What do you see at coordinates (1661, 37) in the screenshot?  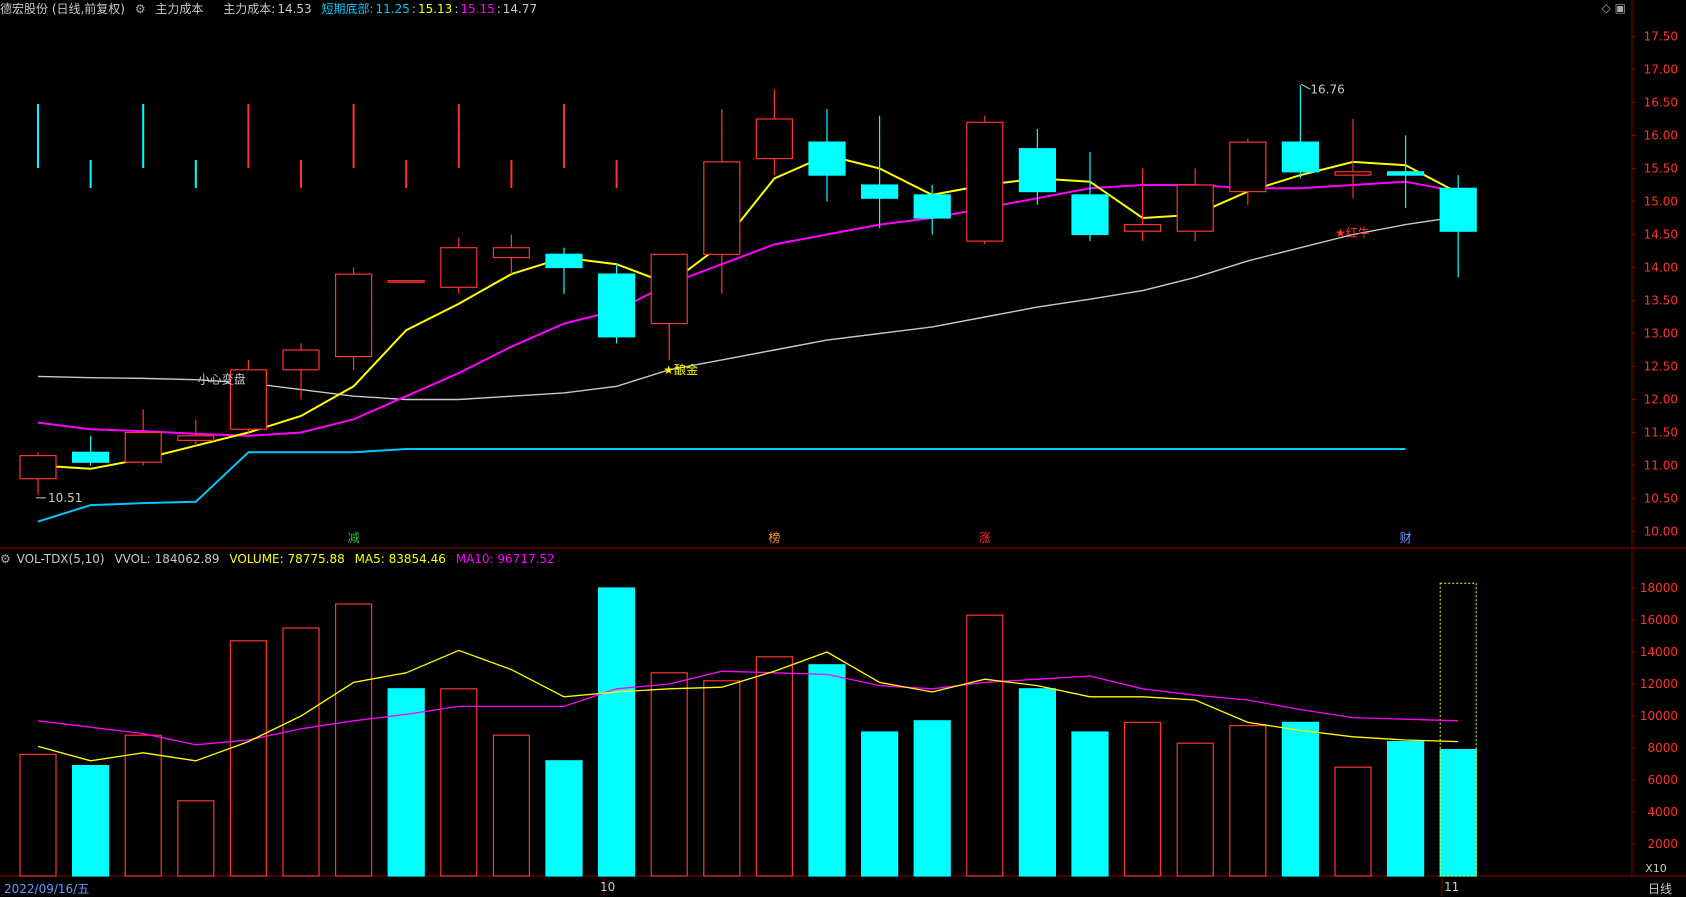 I see `price-tick-label: 17.50` at bounding box center [1661, 37].